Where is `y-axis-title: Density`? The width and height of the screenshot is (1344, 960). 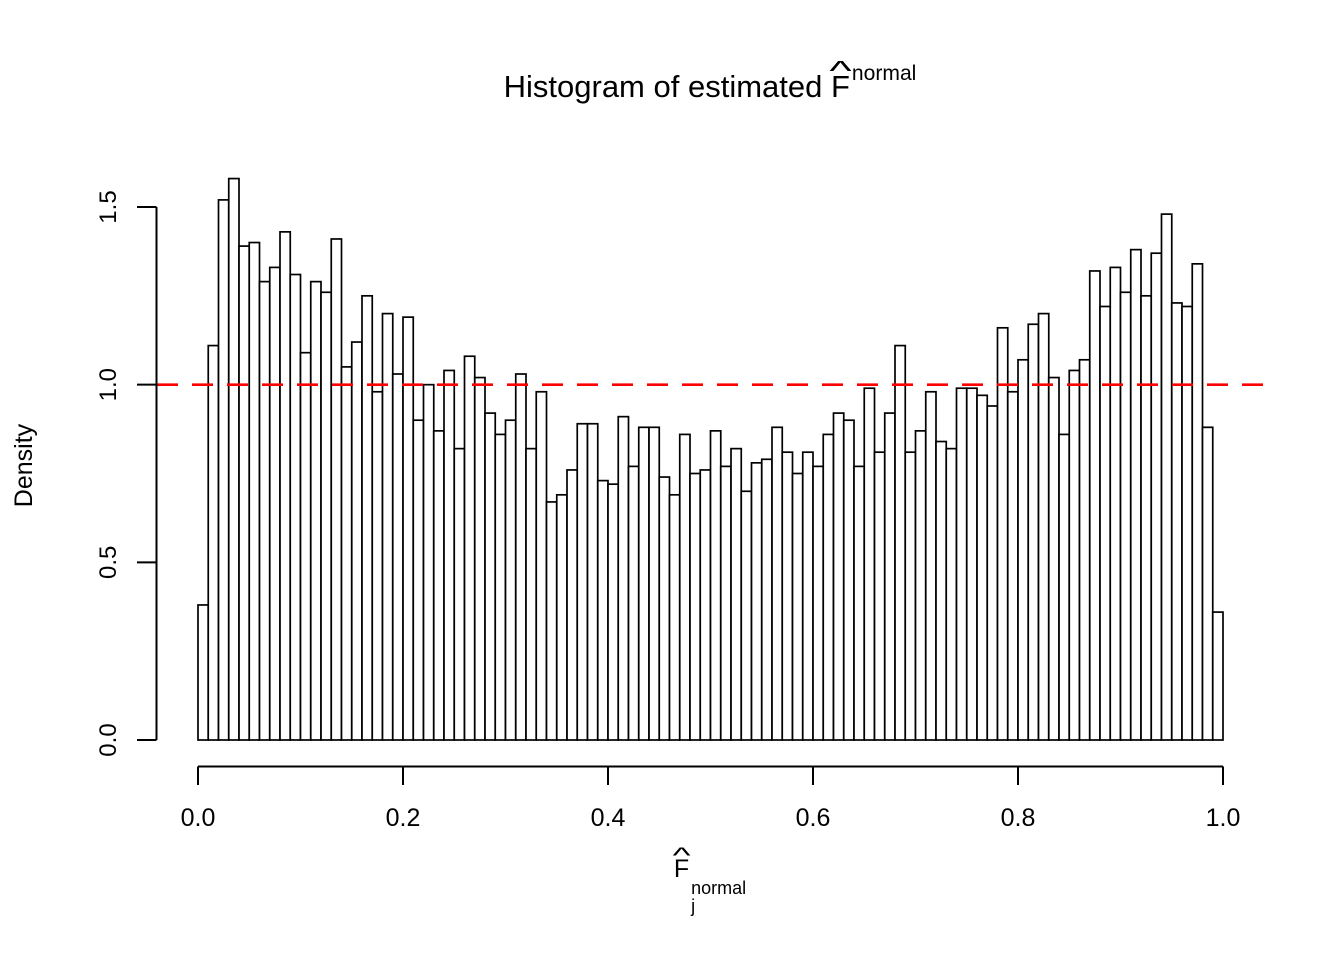 y-axis-title: Density is located at coordinates (24, 465).